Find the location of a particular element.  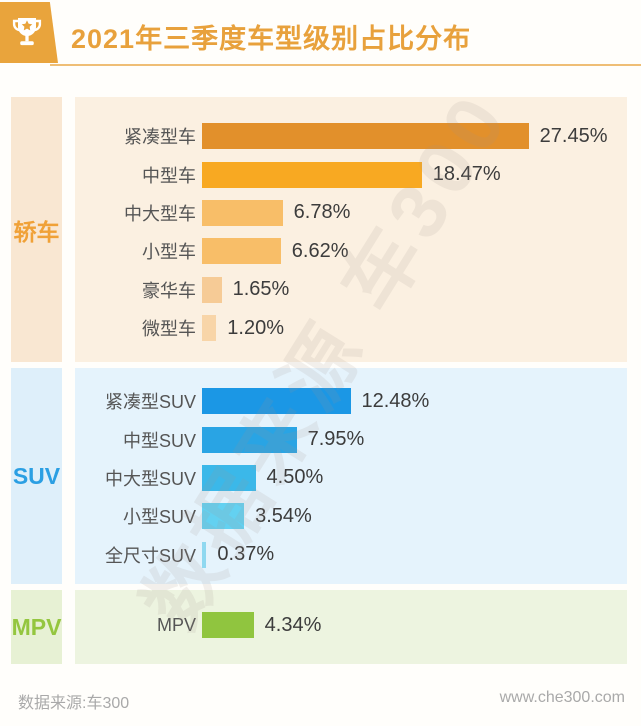

chart-panel-mpv: MPV 4.34% is located at coordinates (351, 627).